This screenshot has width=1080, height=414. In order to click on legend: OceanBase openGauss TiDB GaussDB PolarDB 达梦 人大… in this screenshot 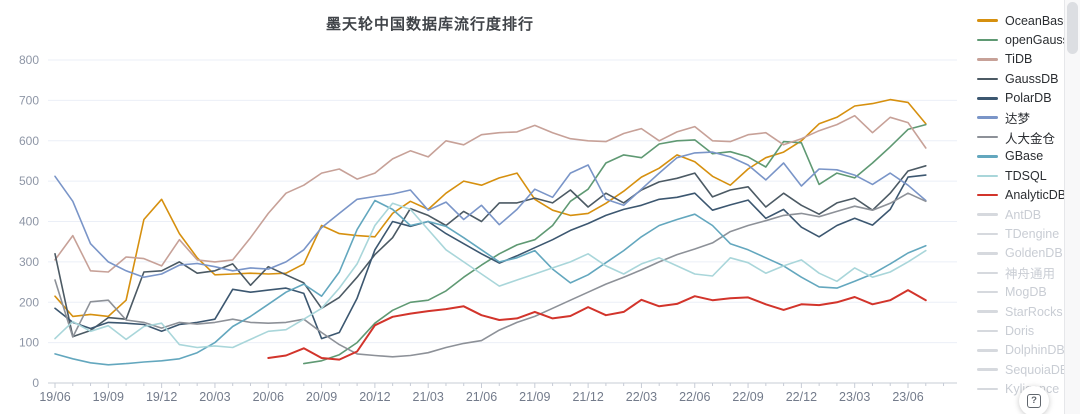, I will do `click(1027, 205)`.